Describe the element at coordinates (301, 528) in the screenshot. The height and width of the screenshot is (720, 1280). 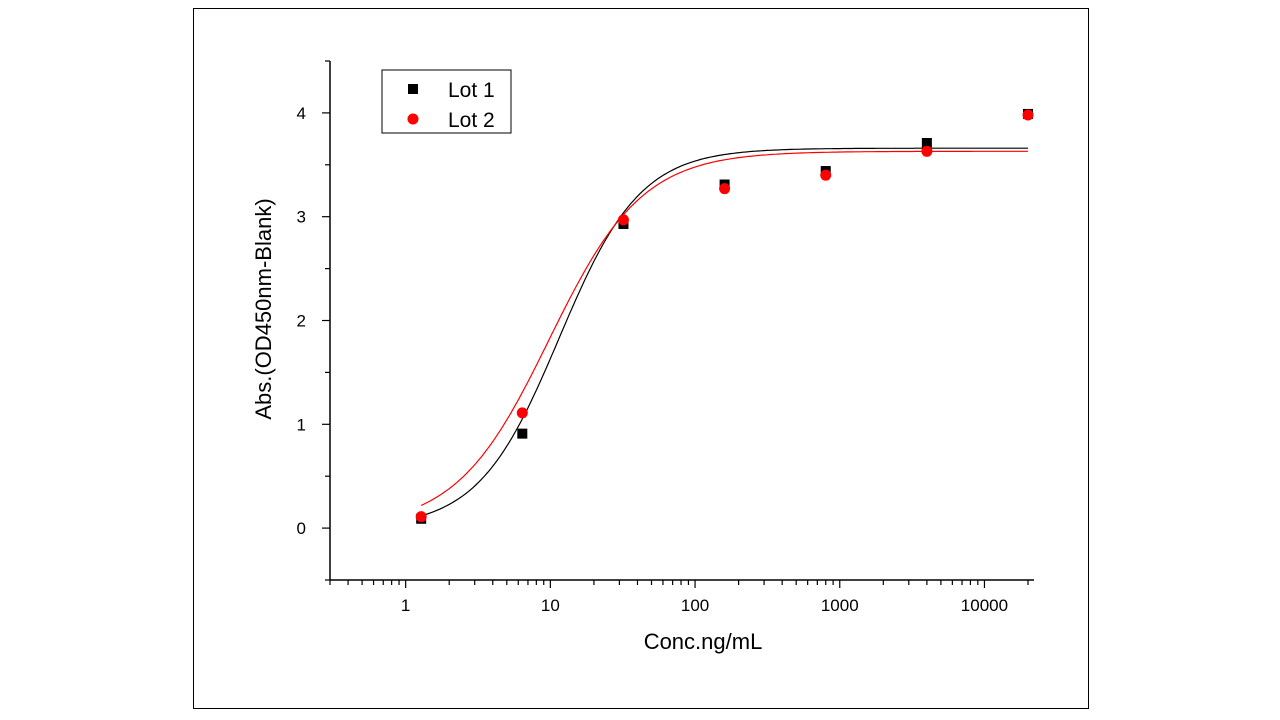
I see `y-tick-label: 0` at that location.